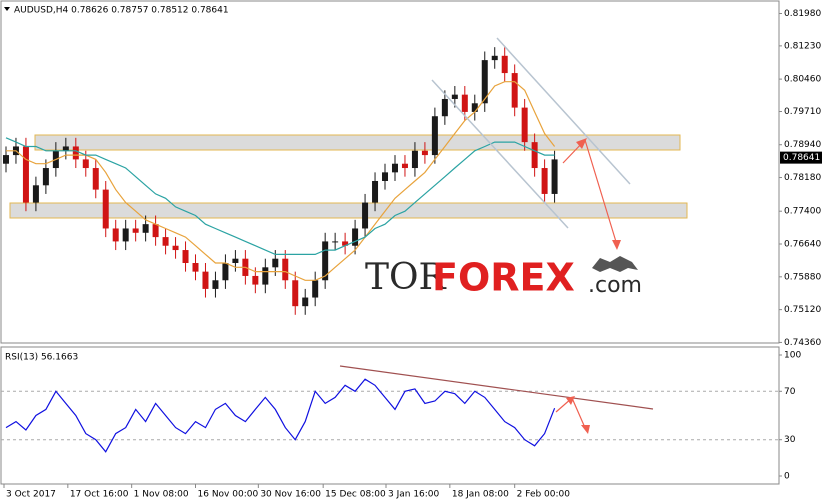  I want to click on x-tick-label: 1 Nov 08:00, so click(161, 495).